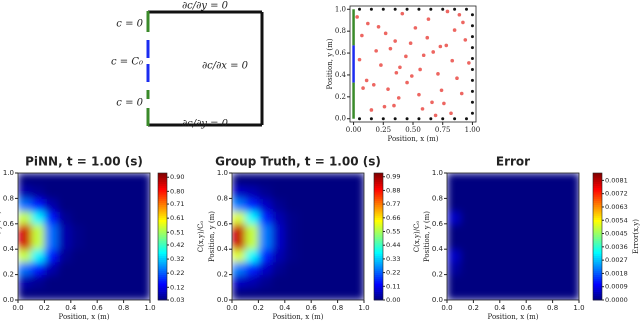  Describe the element at coordinates (298, 162) in the screenshot. I see `chart-title: Group Truth, t = 1.00 (s)` at that location.